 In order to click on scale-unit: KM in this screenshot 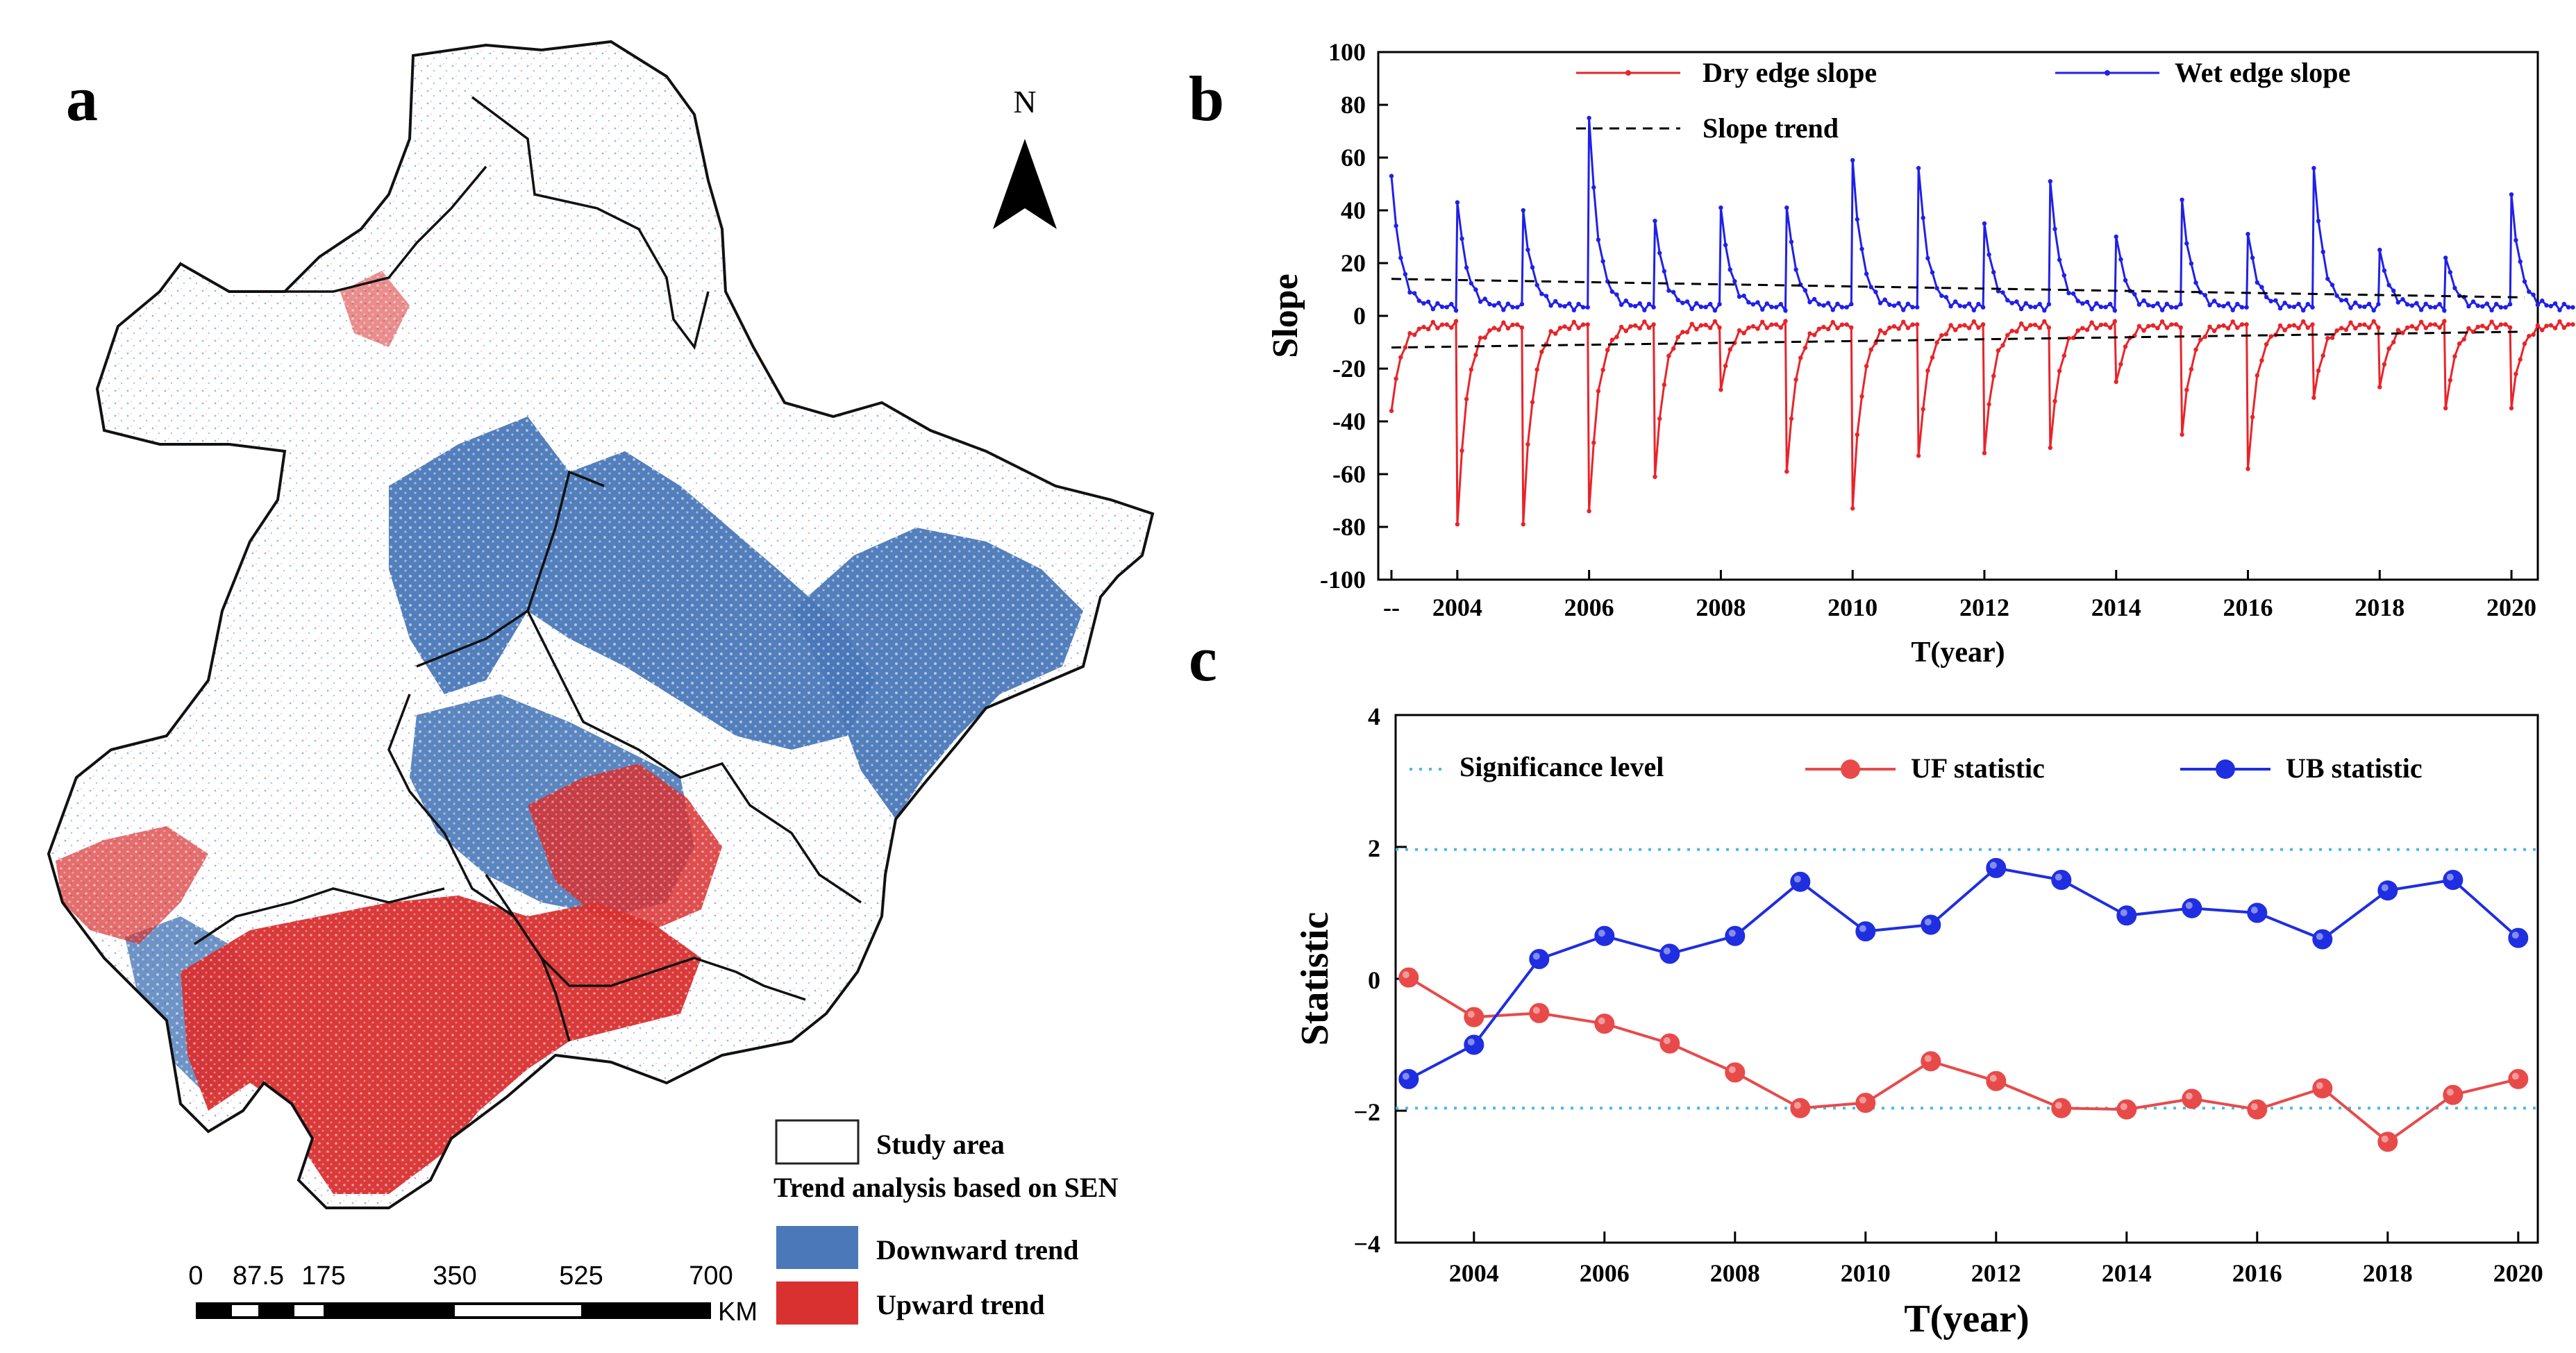, I will do `click(738, 1312)`.